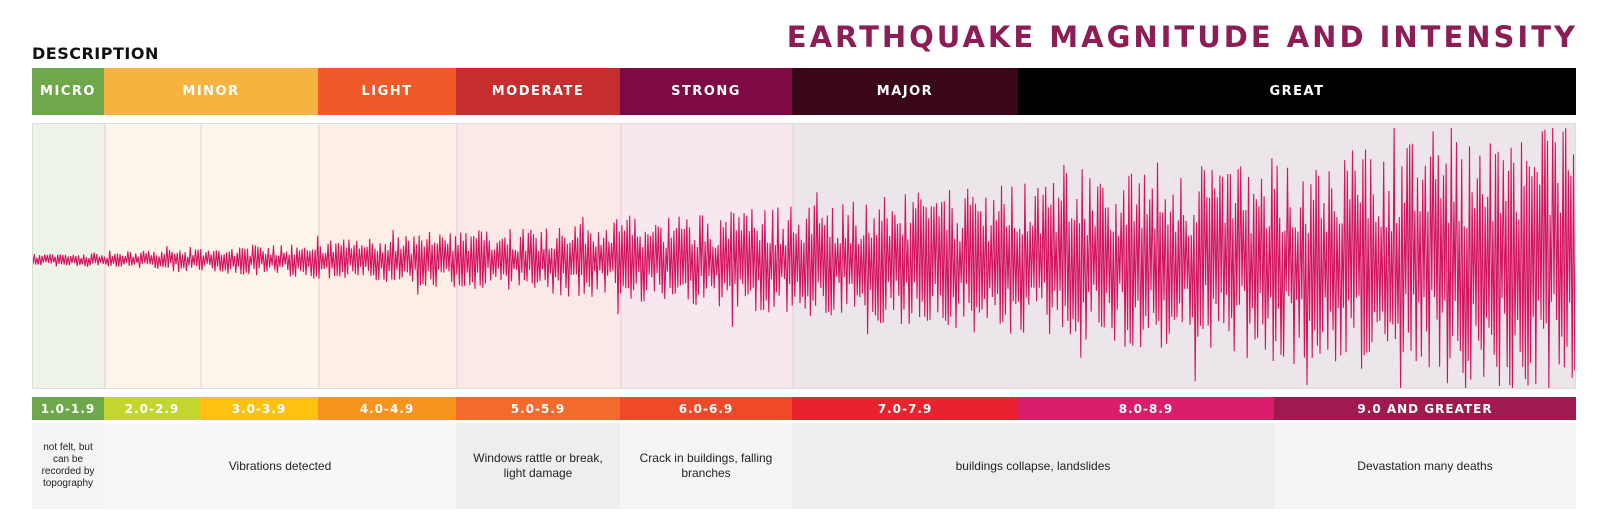 The image size is (1600, 531). I want to click on effect-moderate: Windows rattle or break, light damage, so click(538, 466).